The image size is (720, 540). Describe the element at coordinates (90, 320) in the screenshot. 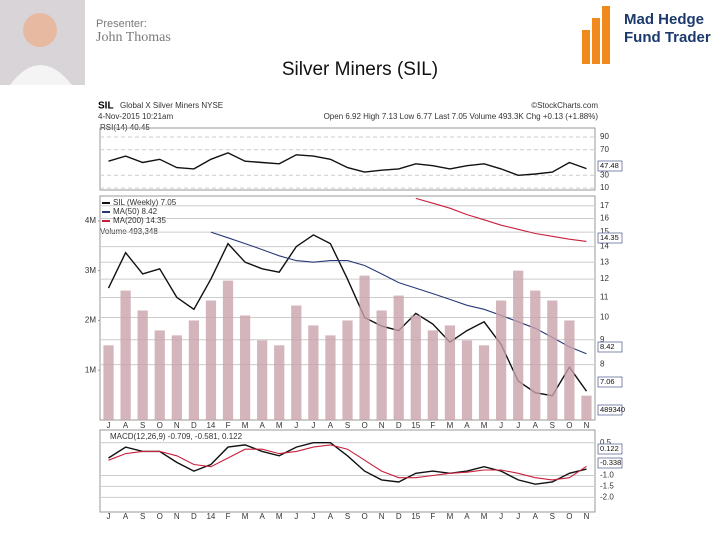

I see `y2-tick-label: 2M` at that location.